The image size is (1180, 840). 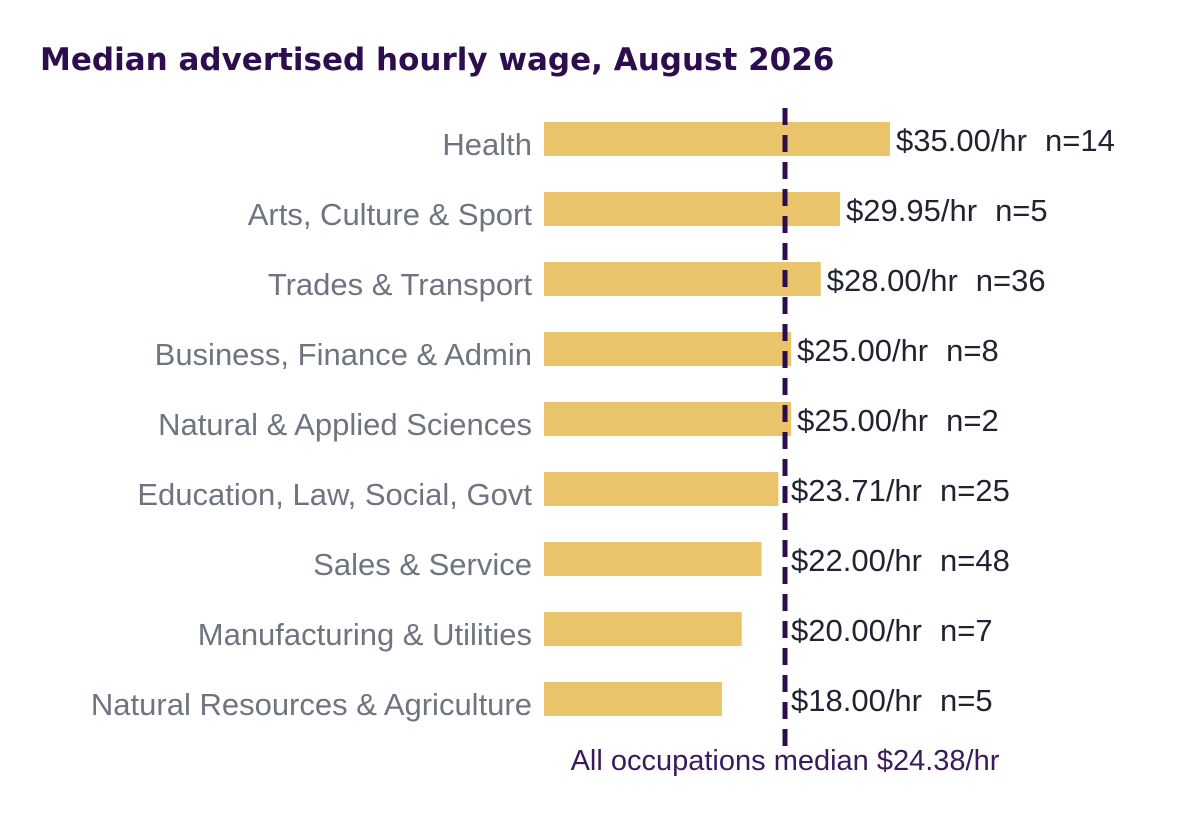 I want to click on value-label-6: $22.00/hr n=48, so click(x=900, y=560).